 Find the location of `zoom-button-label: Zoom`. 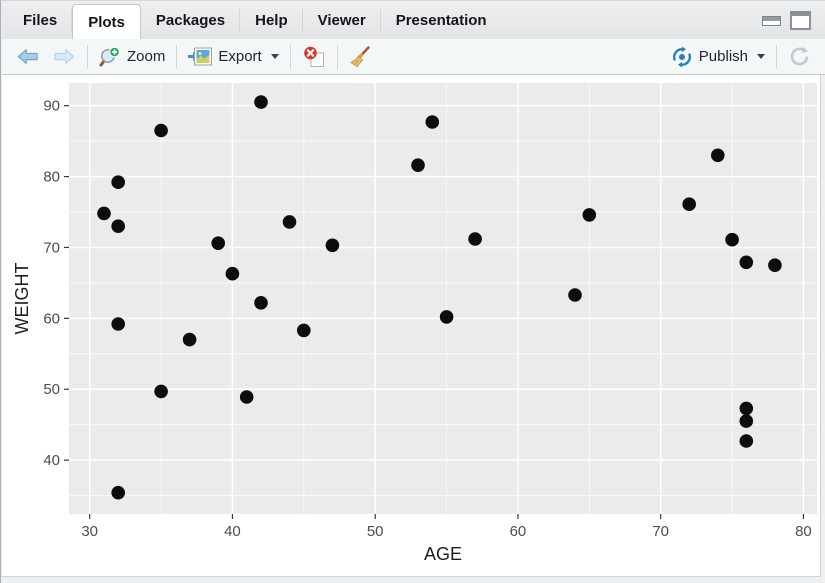

zoom-button-label: Zoom is located at coordinates (146, 56).